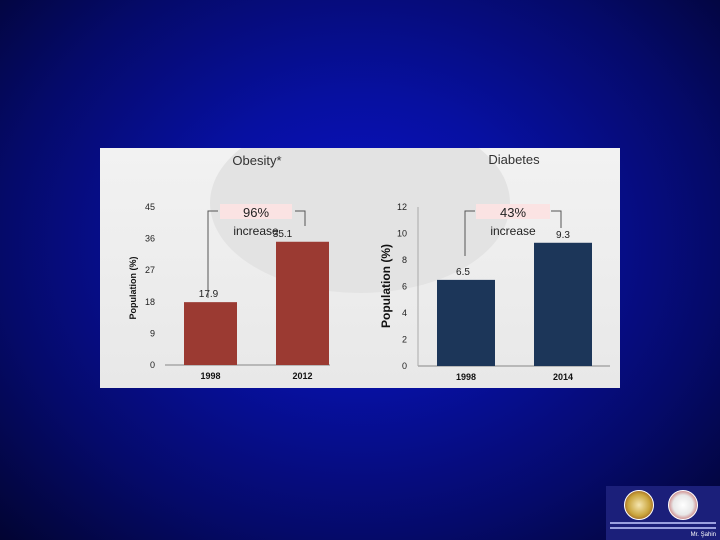 Image resolution: width=720 pixels, height=540 pixels. Describe the element at coordinates (402, 234) in the screenshot. I see `y-tick-label: 10` at that location.